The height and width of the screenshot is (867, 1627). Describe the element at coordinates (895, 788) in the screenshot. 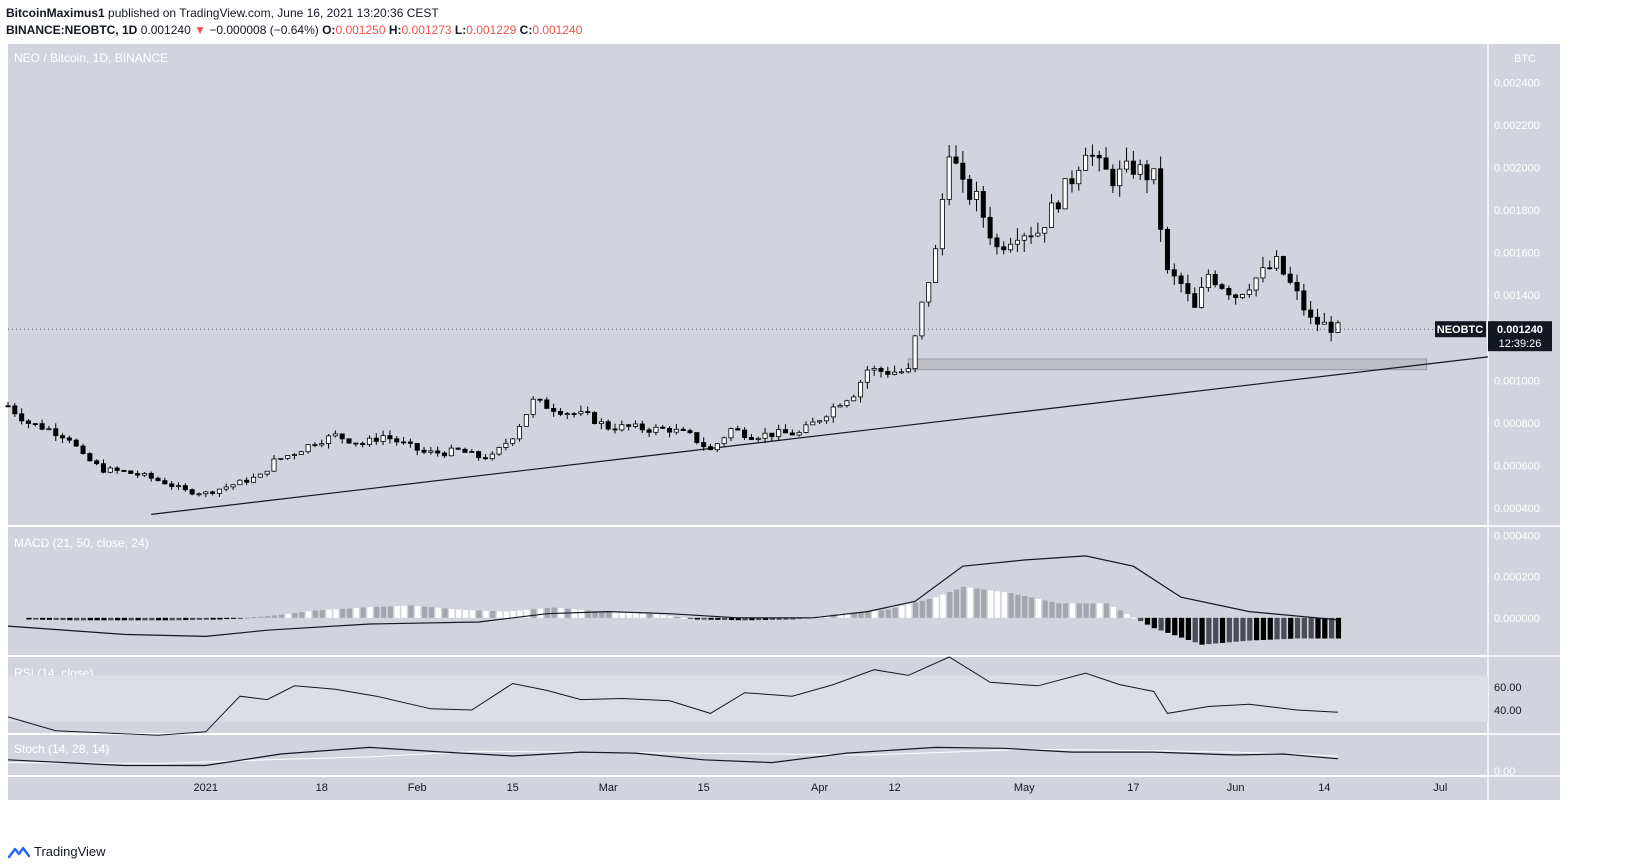

I see `time-tick-label: 12` at that location.